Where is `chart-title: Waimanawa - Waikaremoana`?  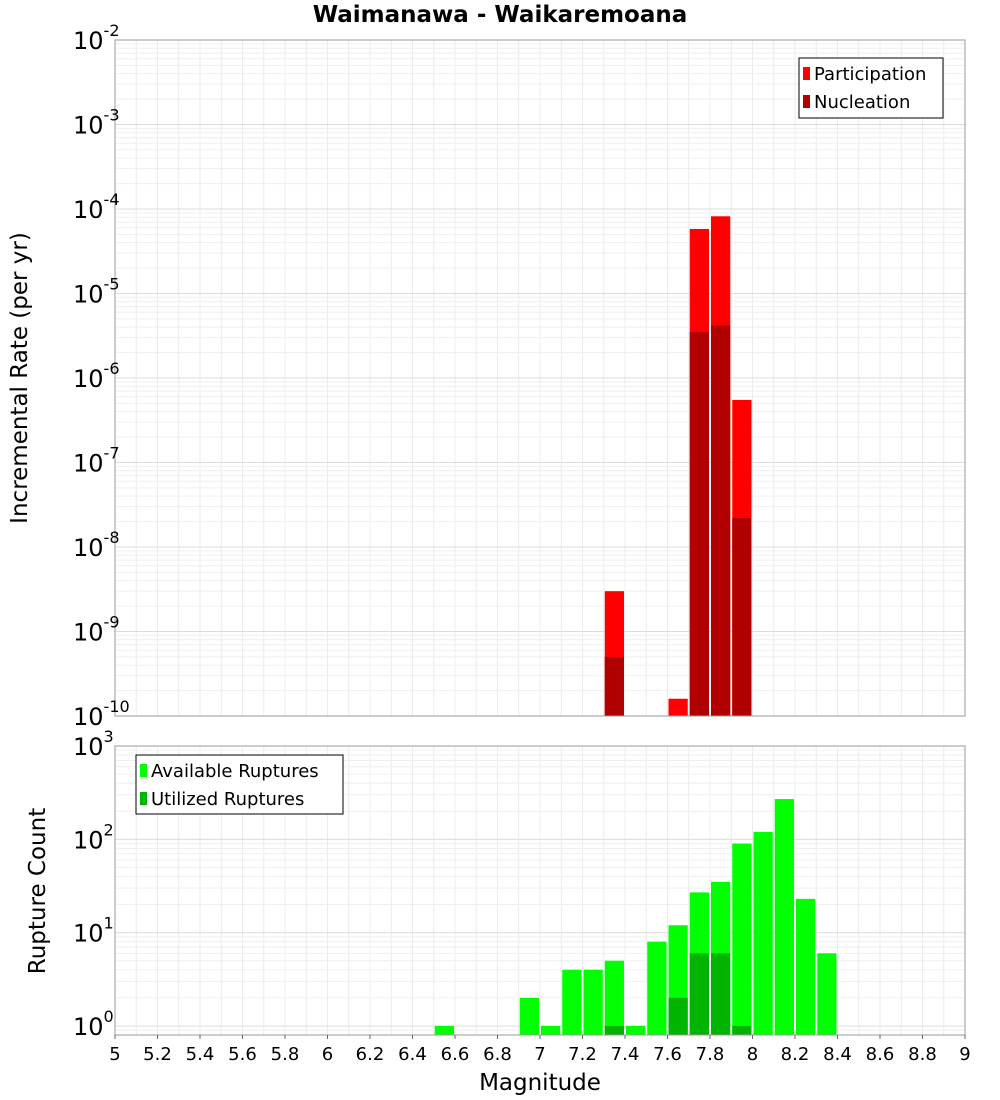 chart-title: Waimanawa - Waikaremoana is located at coordinates (500, 15).